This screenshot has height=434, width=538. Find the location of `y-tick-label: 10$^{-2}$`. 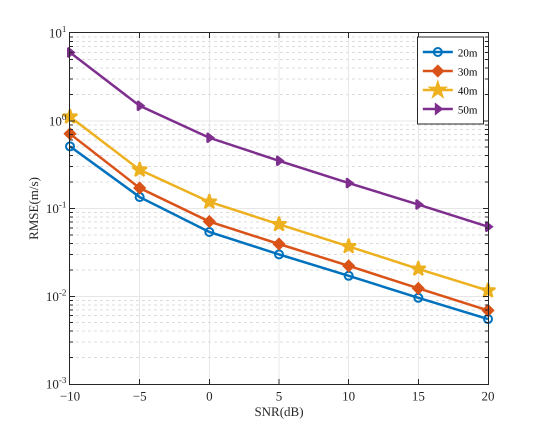

y-tick-label: 10$^{-2}$ is located at coordinates (56, 295).